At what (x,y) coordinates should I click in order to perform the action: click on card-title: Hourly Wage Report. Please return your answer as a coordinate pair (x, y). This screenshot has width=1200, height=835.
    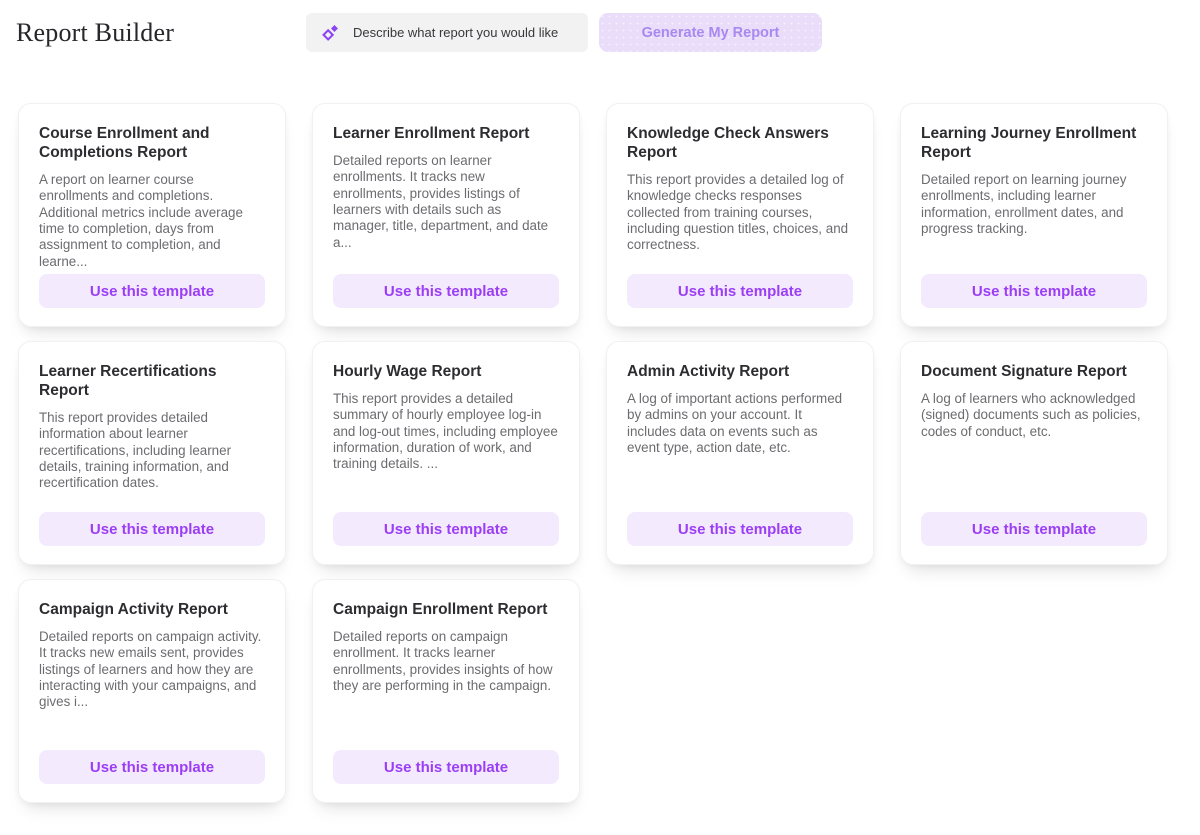
    Looking at the image, I should click on (407, 371).